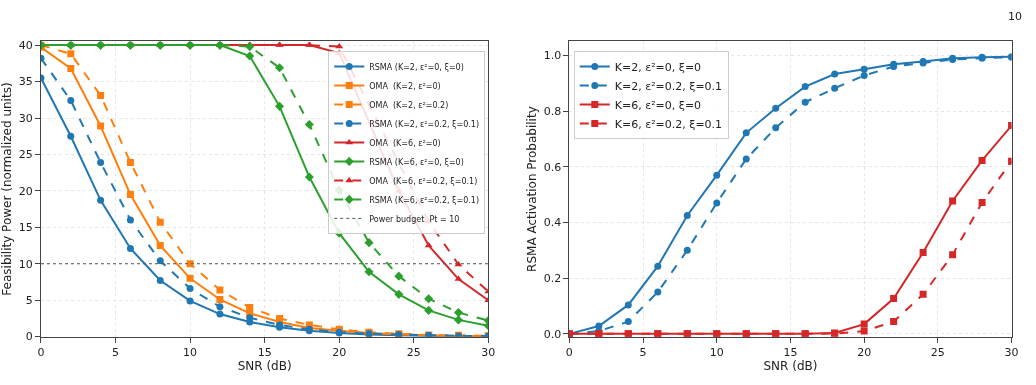 The width and height of the screenshot is (1036, 385). I want to click on legend-label: OMA (K=2, ε²=0), so click(405, 86).